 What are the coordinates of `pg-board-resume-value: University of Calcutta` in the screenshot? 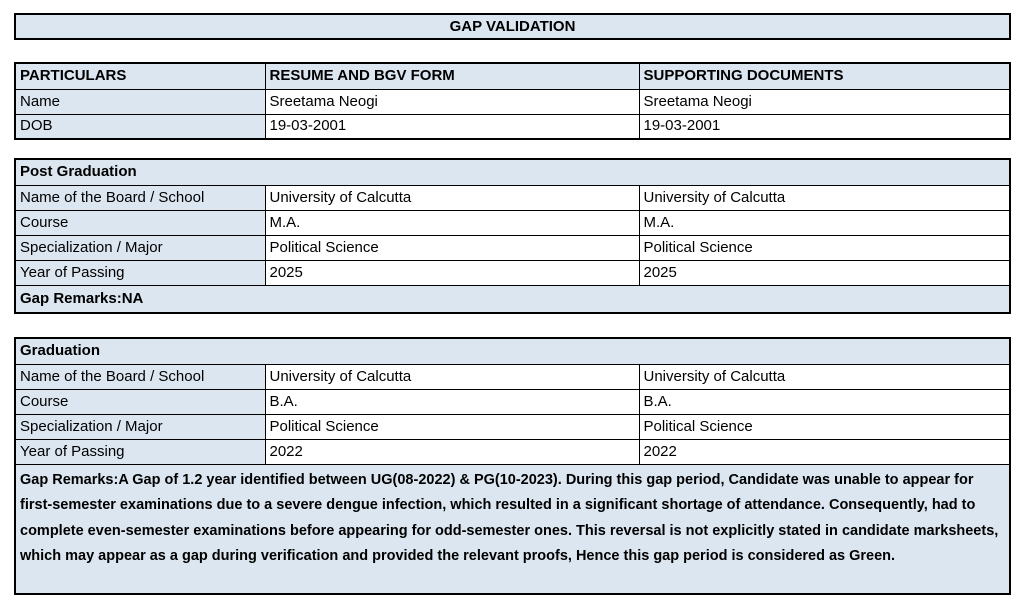 It's located at (452, 197).